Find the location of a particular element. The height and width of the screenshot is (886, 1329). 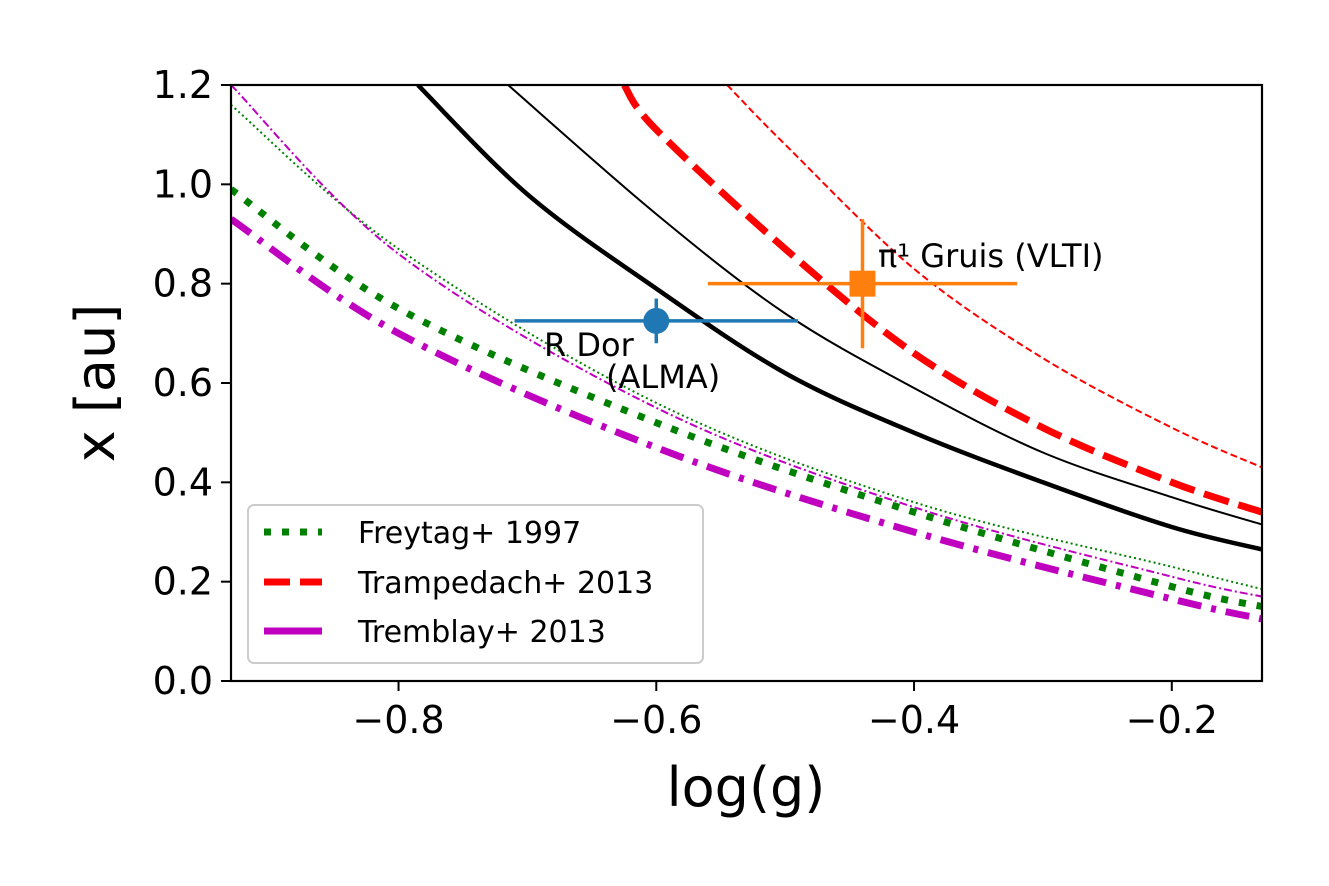

y-tick-label: 1.2 is located at coordinates (183, 85).